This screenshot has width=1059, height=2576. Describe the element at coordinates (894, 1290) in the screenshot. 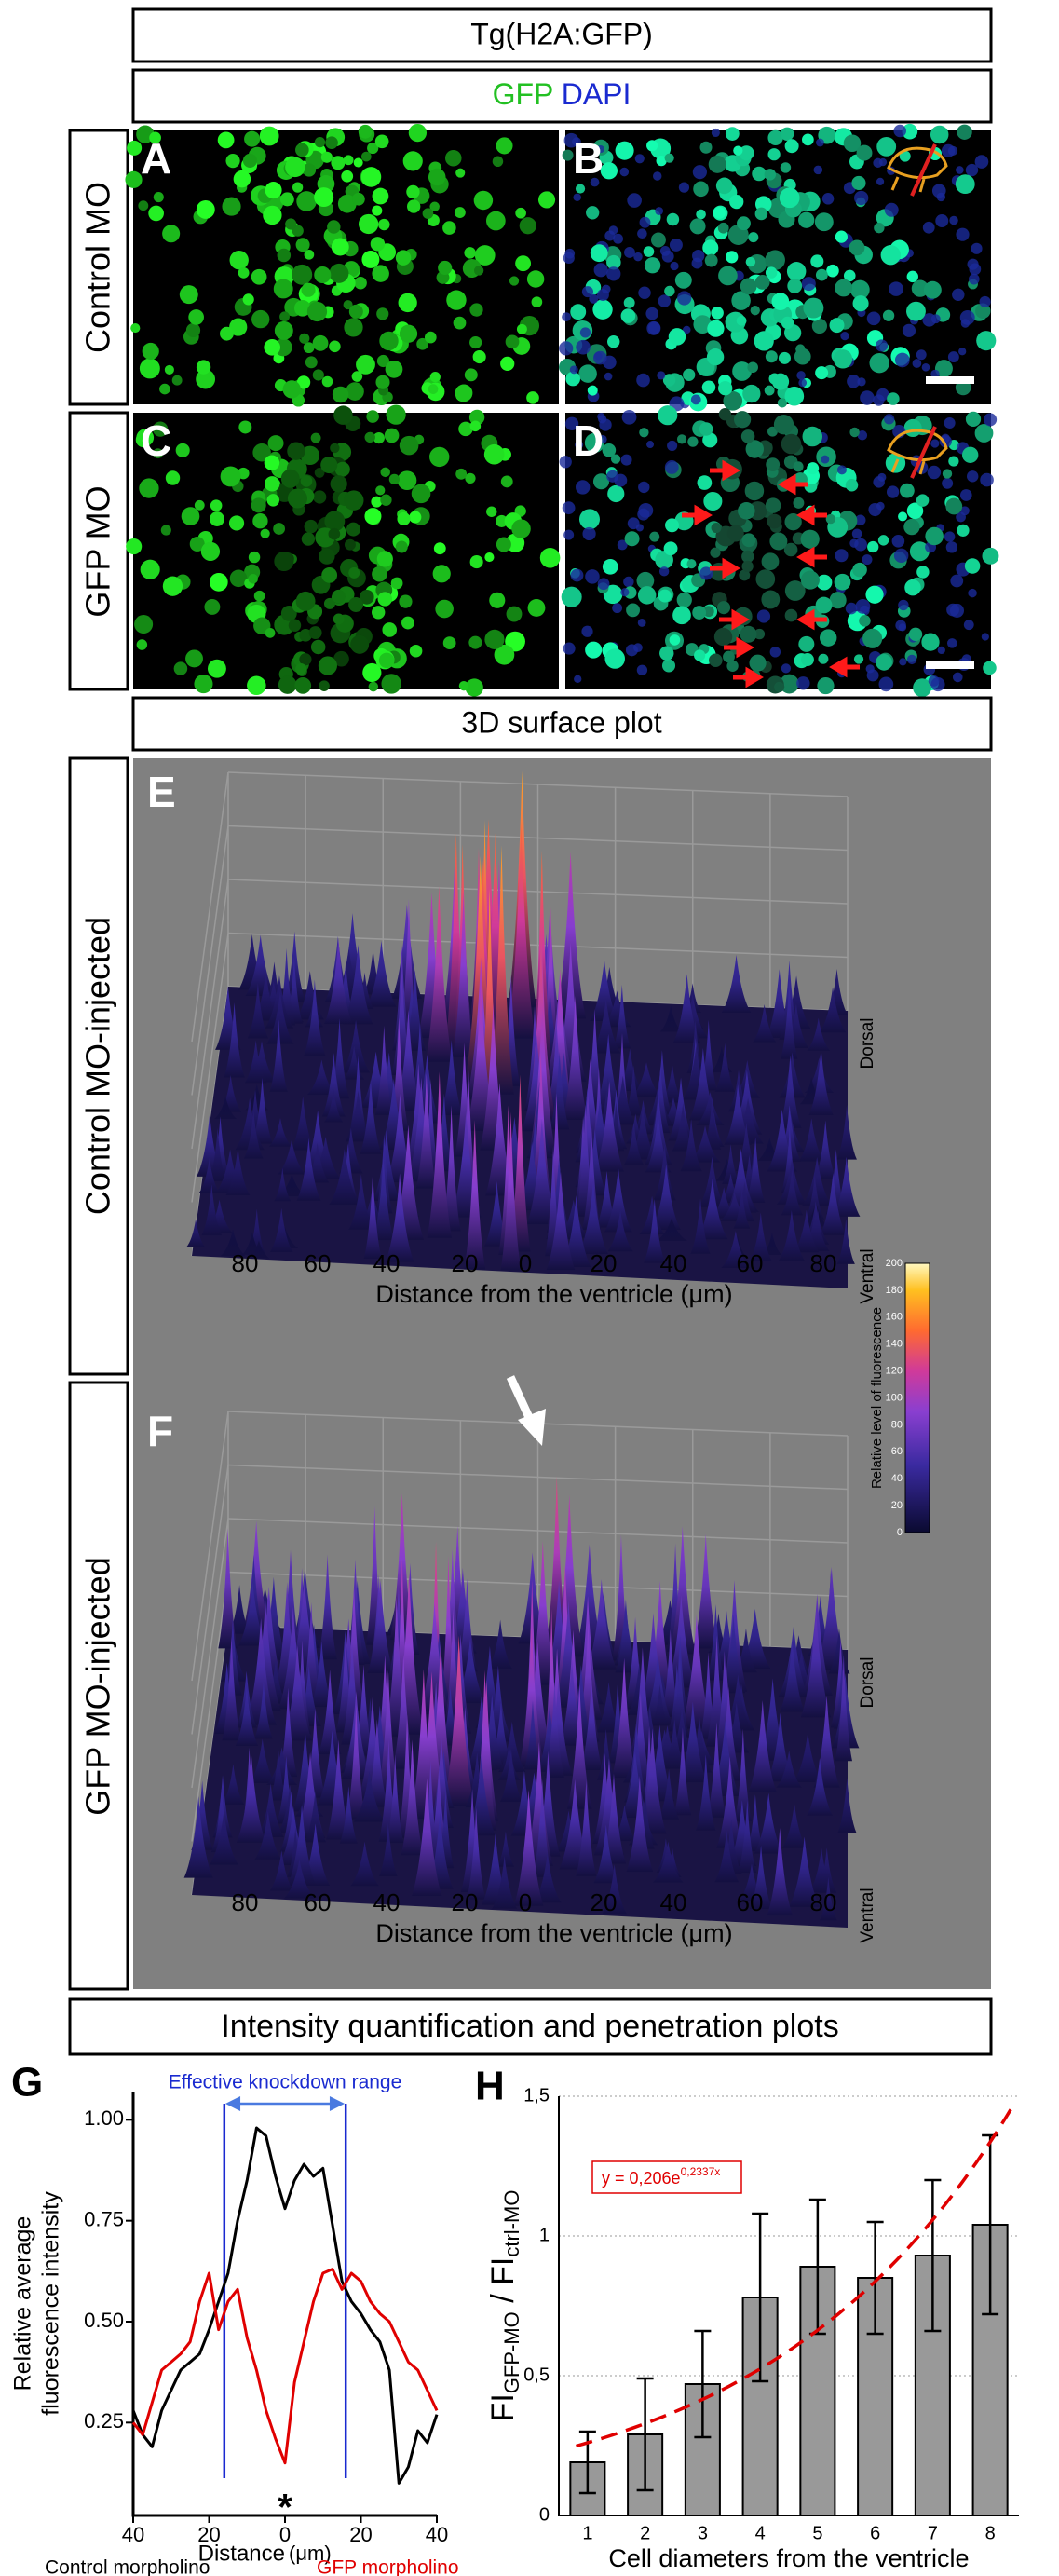

I see `colorbar-tick-label: 180` at that location.